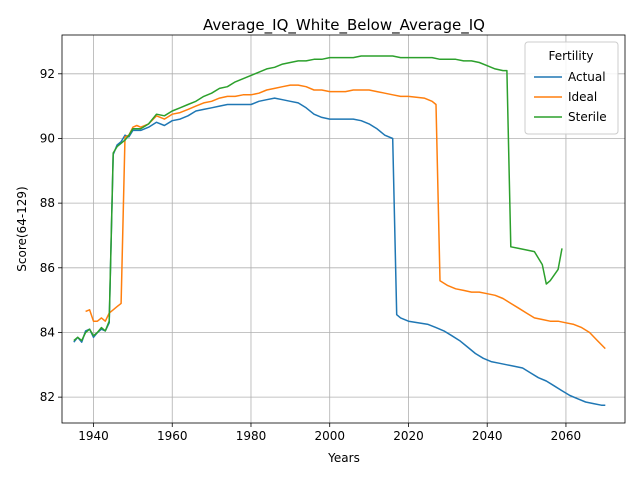 The image size is (640, 480). I want to click on y-tick-label: 86, so click(47, 268).